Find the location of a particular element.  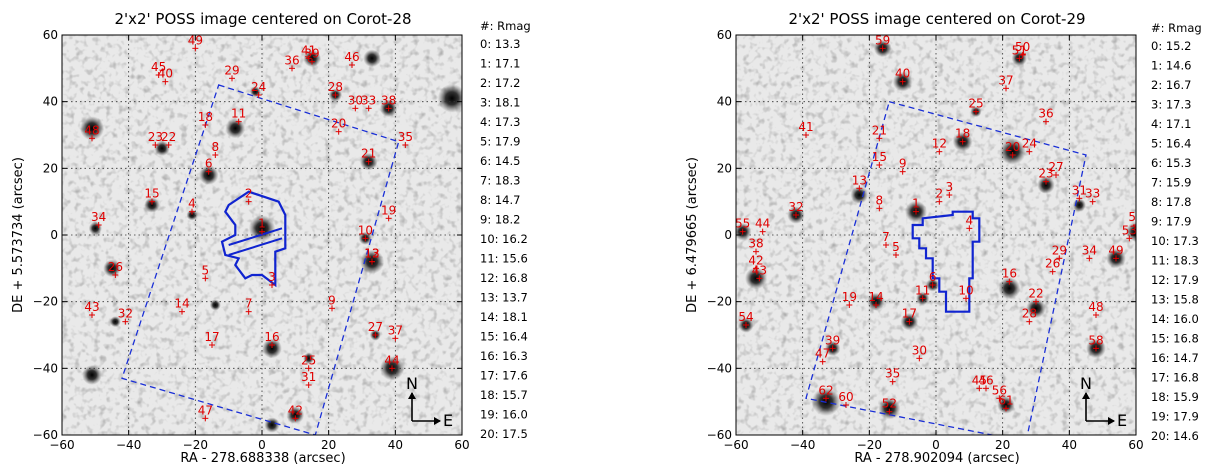

star-label: 62 is located at coordinates (825, 390).